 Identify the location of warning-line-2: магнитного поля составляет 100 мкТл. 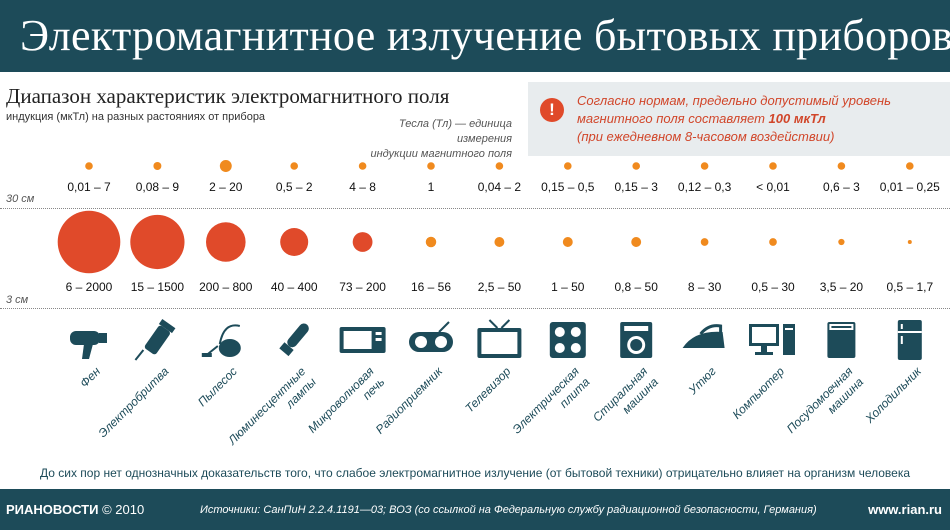
(734, 119).